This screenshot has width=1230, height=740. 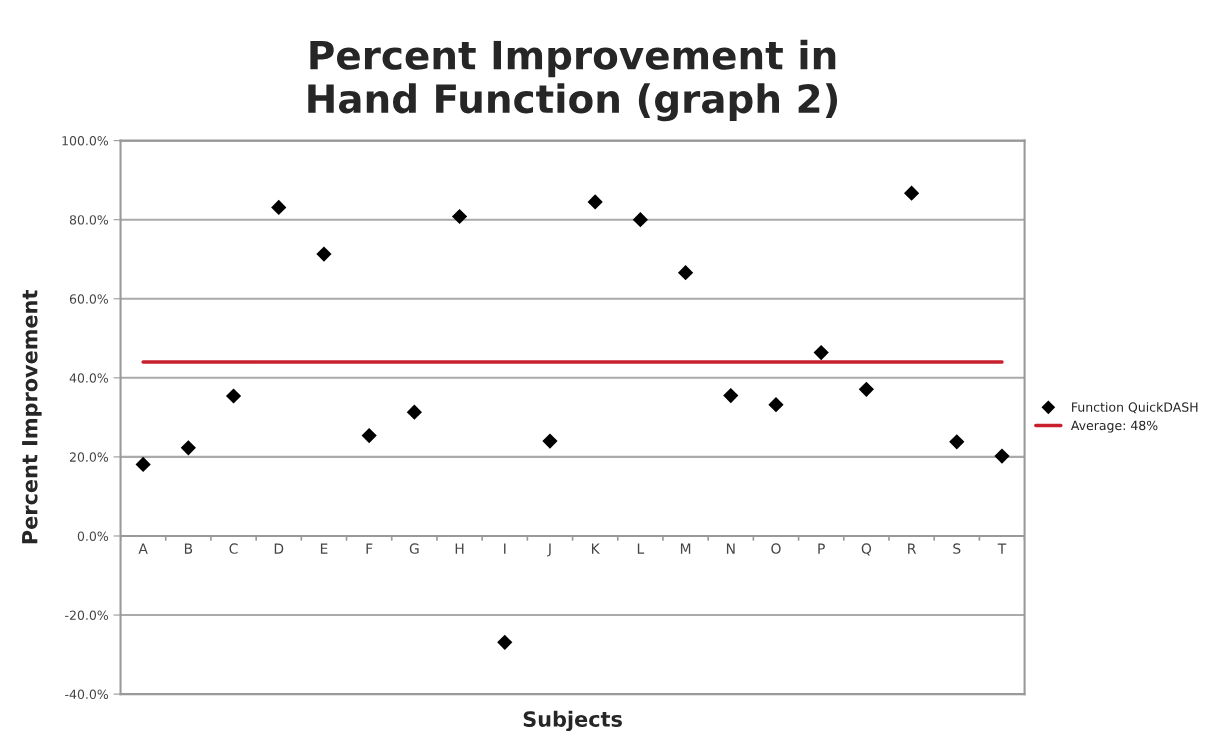 I want to click on y-tick-label: 80.0%, so click(x=89, y=220).